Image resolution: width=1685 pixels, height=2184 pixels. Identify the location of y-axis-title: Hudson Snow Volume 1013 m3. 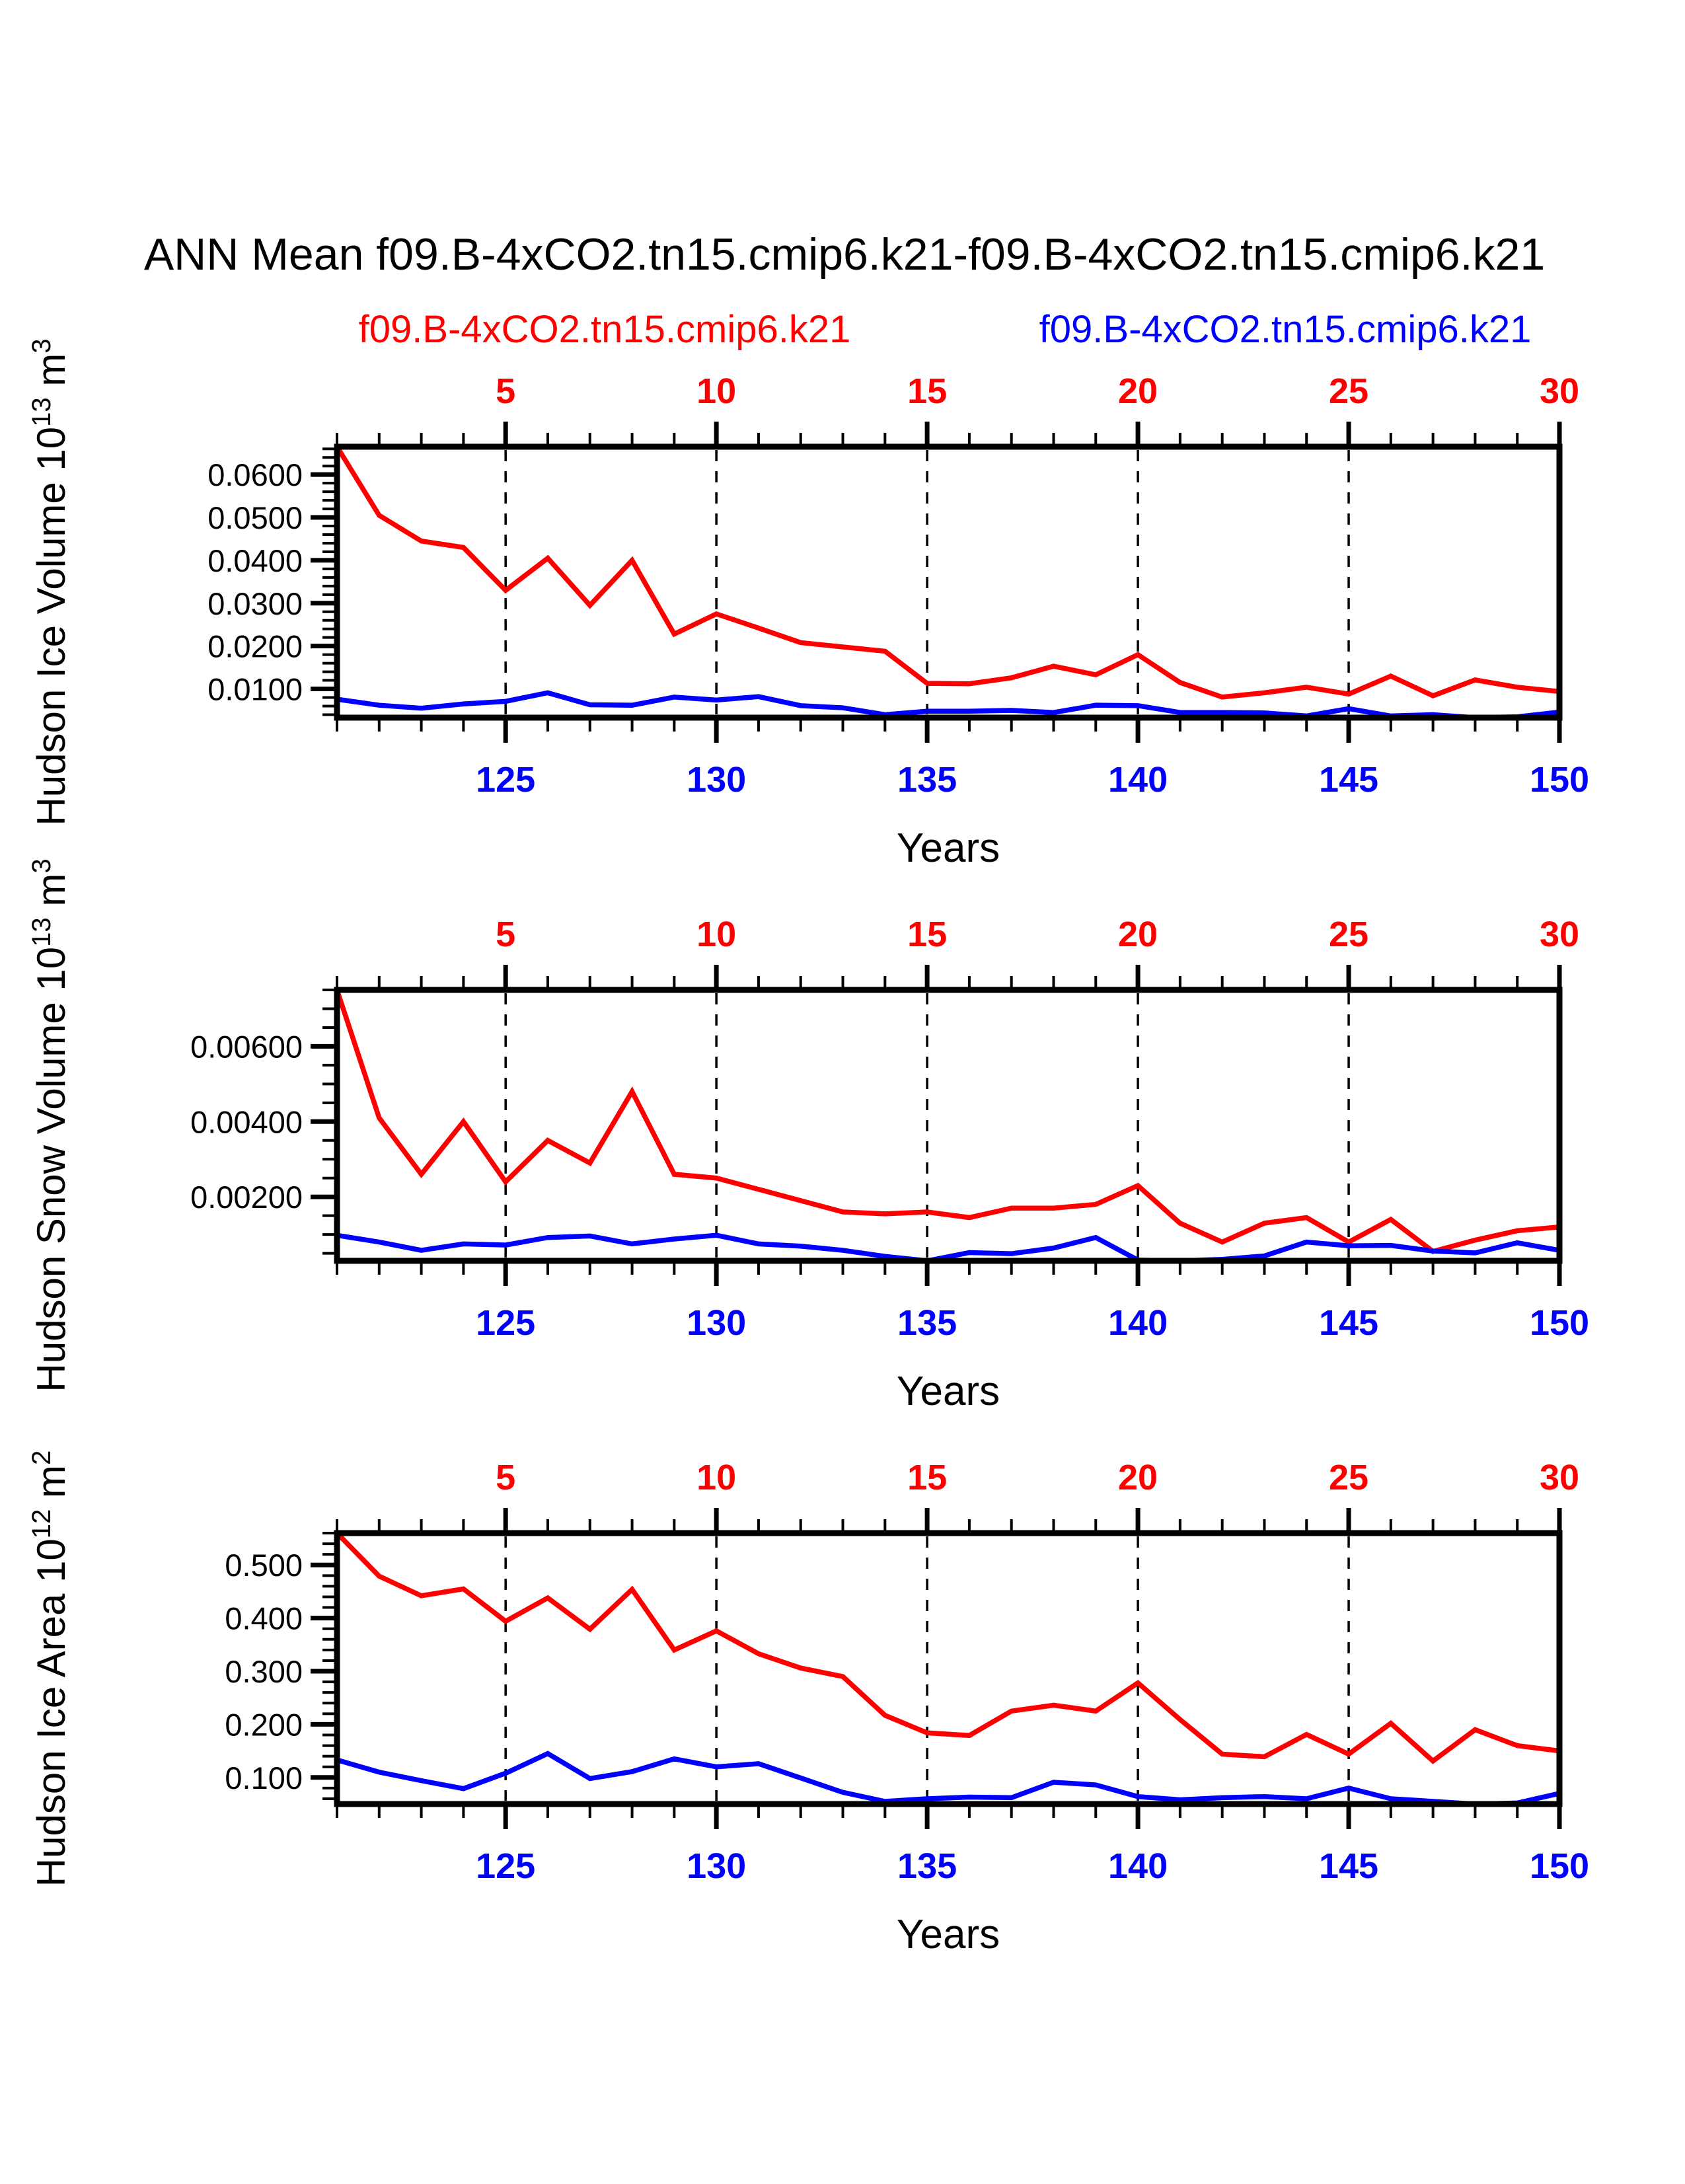
(50, 1125).